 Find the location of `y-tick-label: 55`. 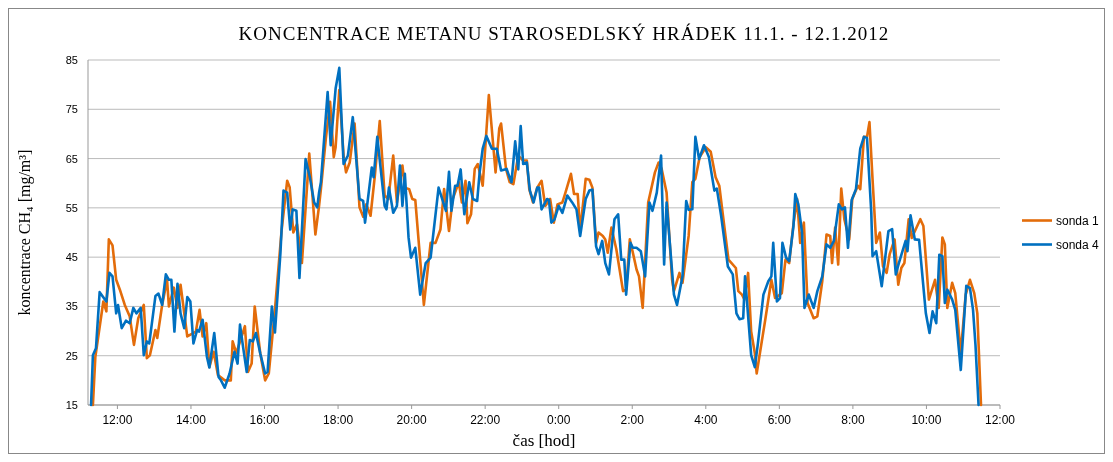

y-tick-label: 55 is located at coordinates (71, 207).